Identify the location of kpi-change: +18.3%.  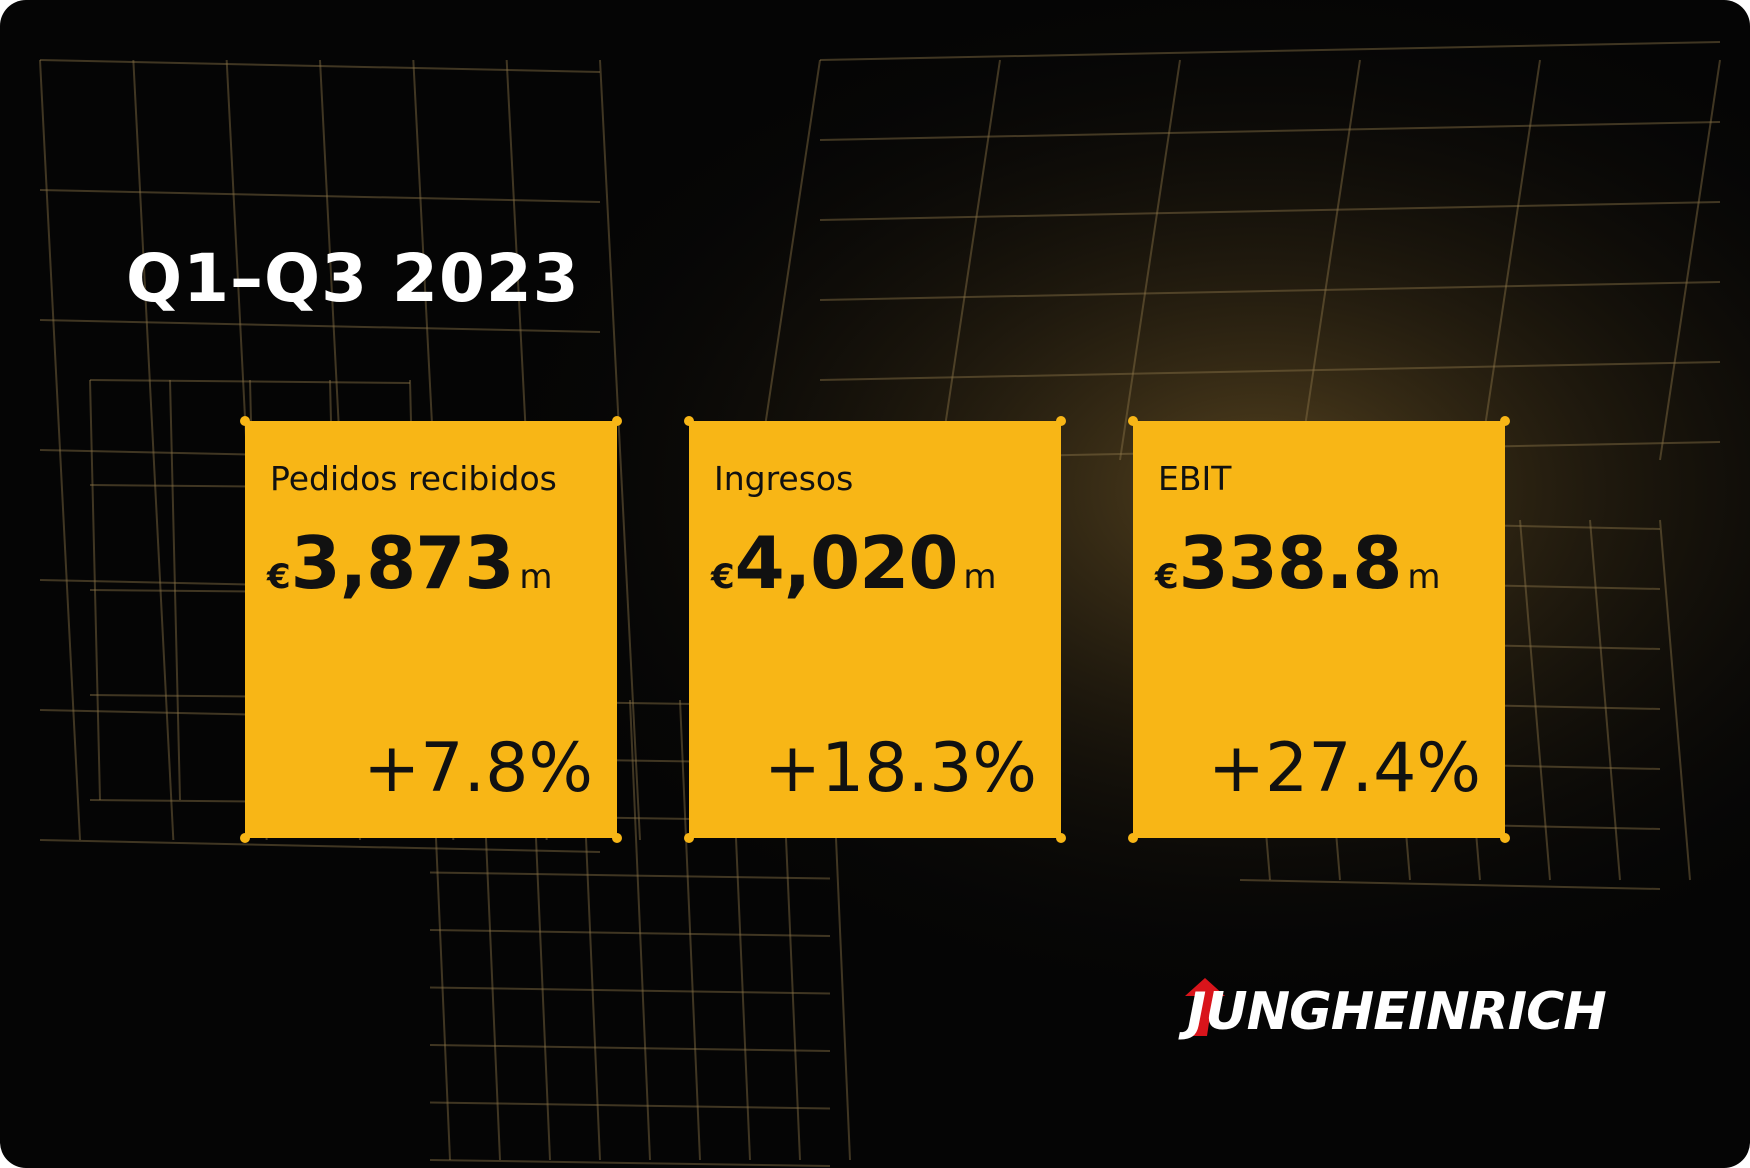
(900, 768).